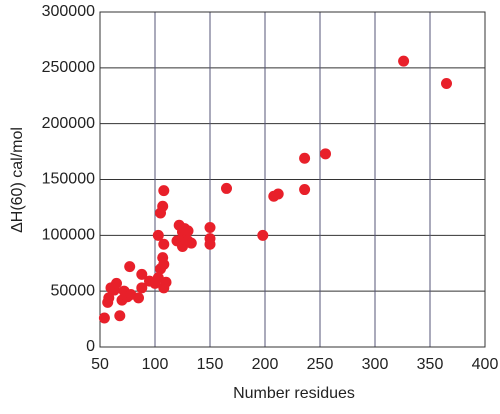 This screenshot has width=500, height=414. Describe the element at coordinates (68, 235) in the screenshot. I see `y-tick-label: 100000` at that location.